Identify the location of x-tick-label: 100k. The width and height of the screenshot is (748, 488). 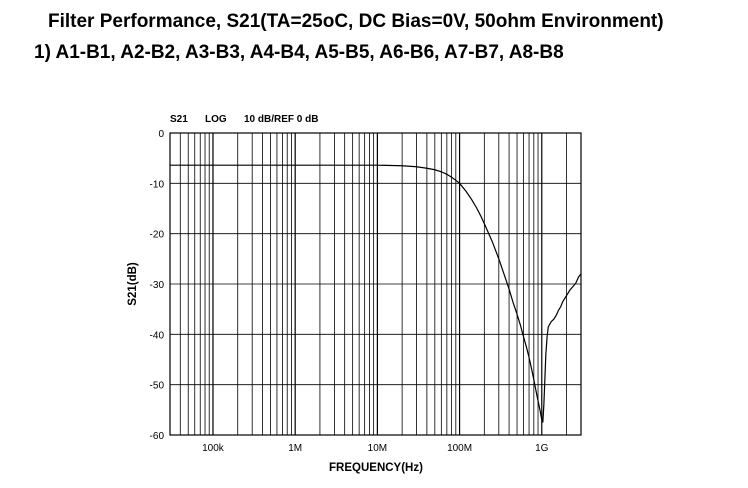
(213, 448).